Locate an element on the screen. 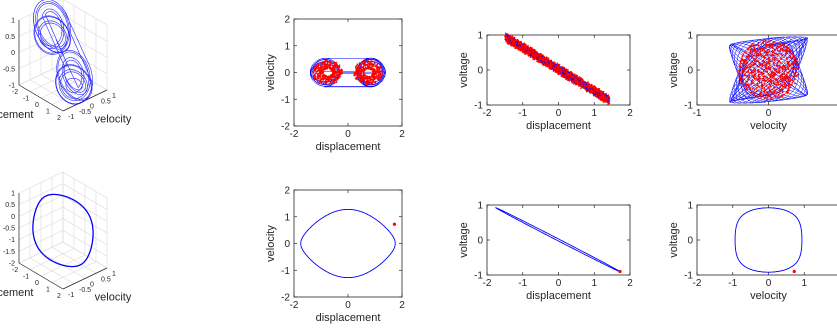 This screenshot has width=837, height=328. x-tick-label: 1 is located at coordinates (48, 112).